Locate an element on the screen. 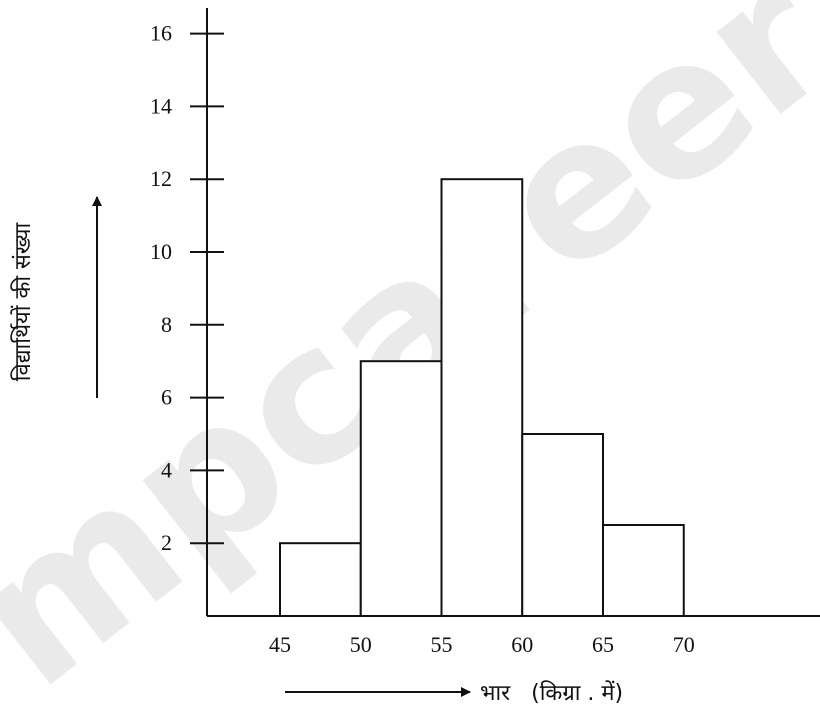  x-tick-label-50: 50 is located at coordinates (361, 644).